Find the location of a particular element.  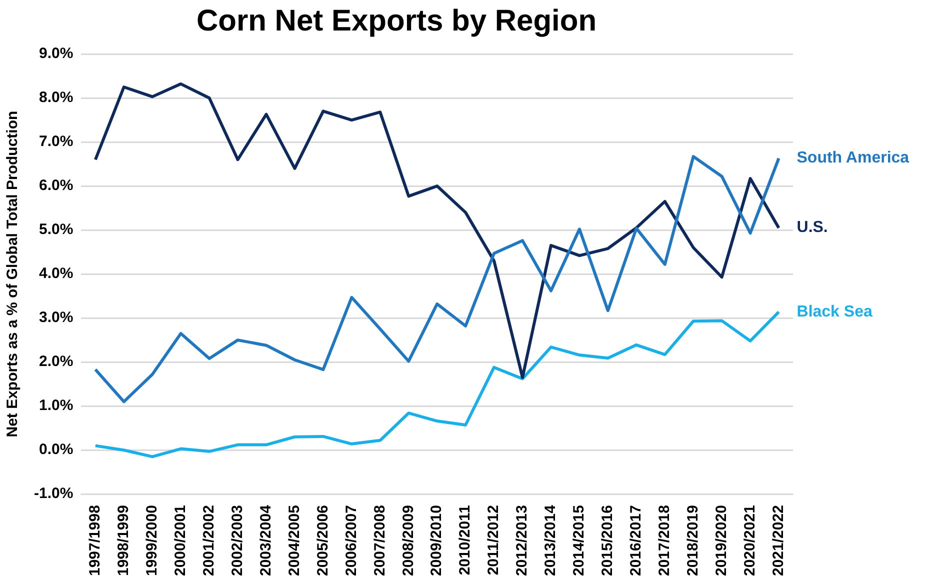

x-tick-label: 2016/2017 is located at coordinates (636, 540).